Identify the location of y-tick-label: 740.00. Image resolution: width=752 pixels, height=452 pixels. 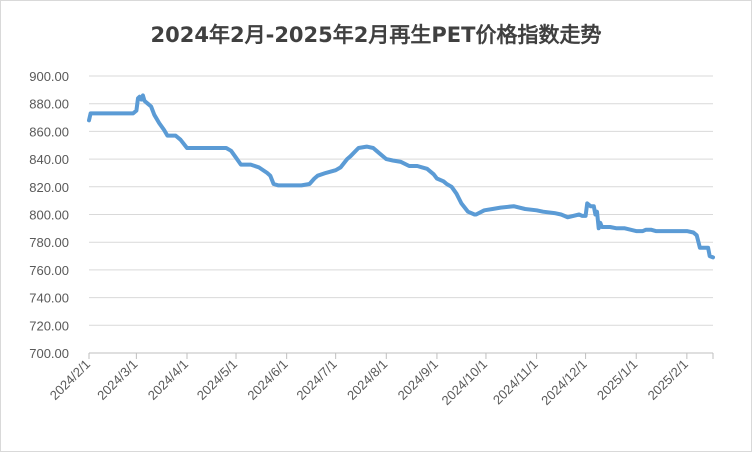
(49, 298).